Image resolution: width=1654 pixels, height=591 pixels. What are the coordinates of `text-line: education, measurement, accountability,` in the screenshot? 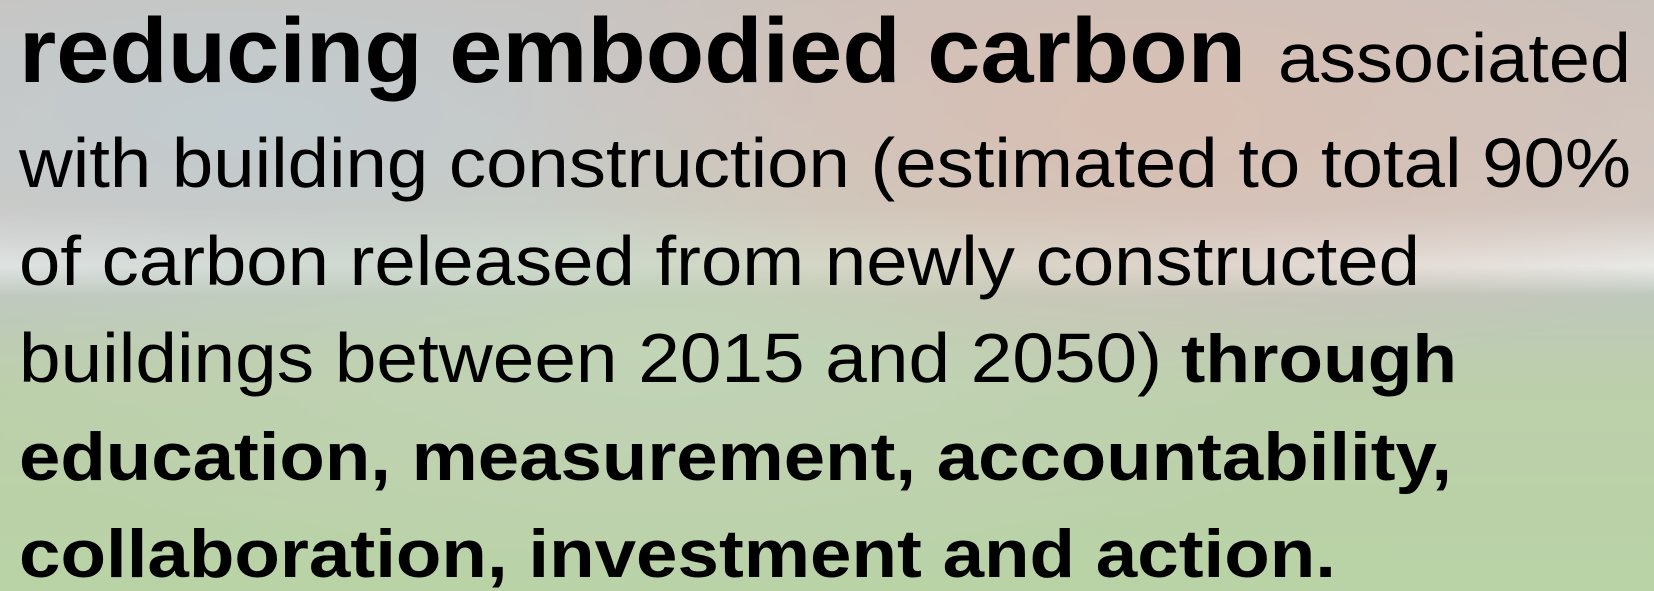 It's located at (735, 457).